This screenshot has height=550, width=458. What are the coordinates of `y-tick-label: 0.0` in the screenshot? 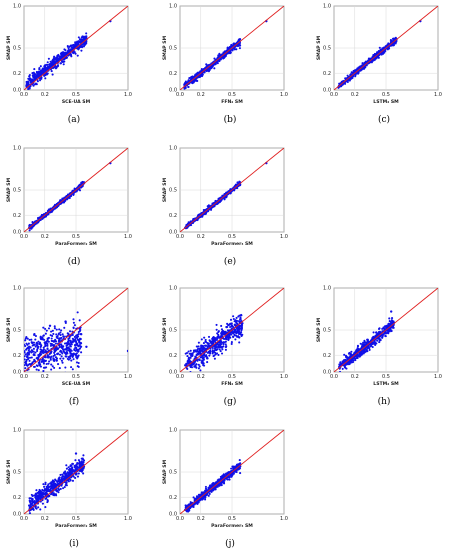 It's located at (327, 373).